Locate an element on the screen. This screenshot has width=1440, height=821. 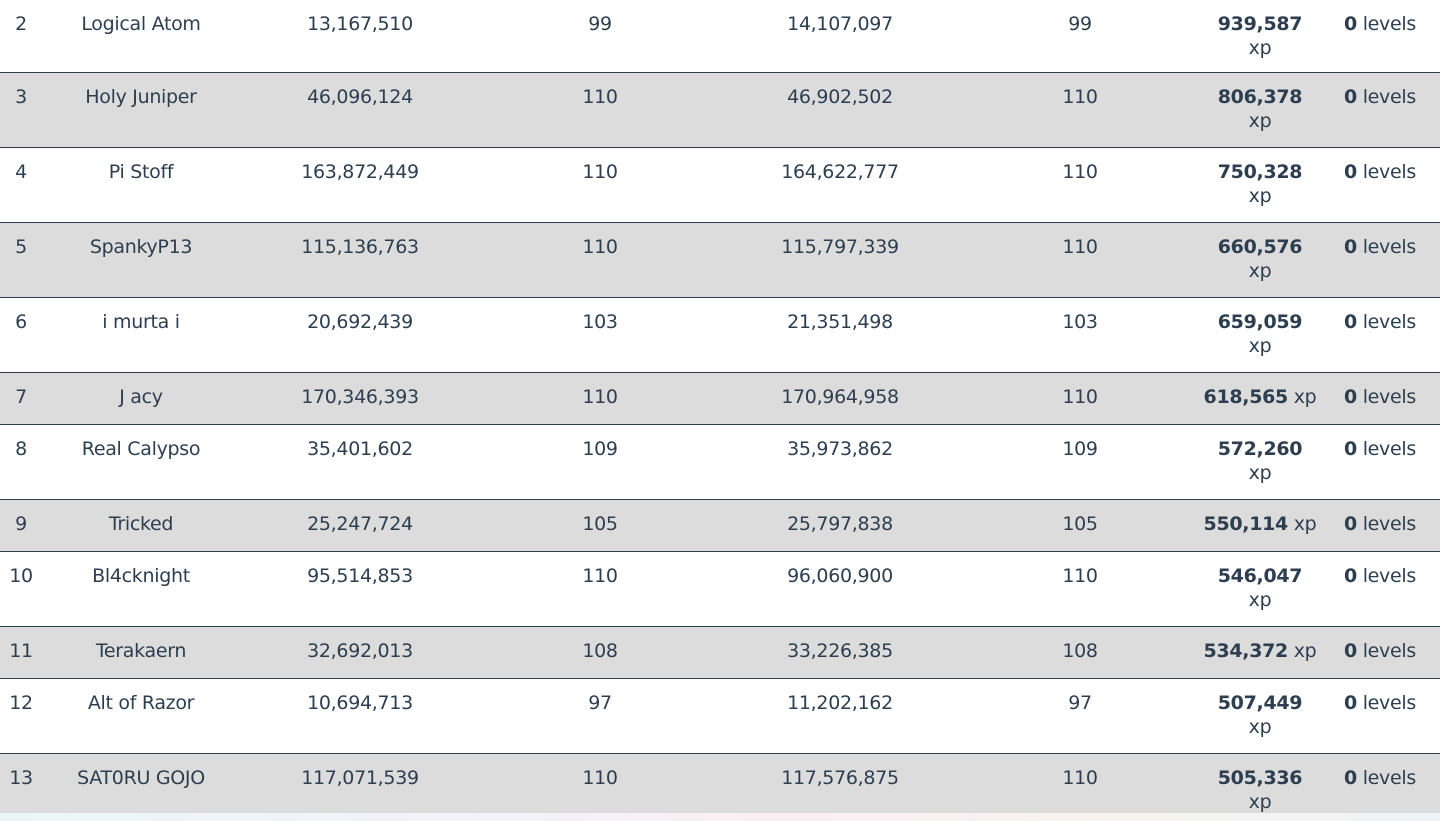
start-xp-cell: 117,071,539 is located at coordinates (360, 778).